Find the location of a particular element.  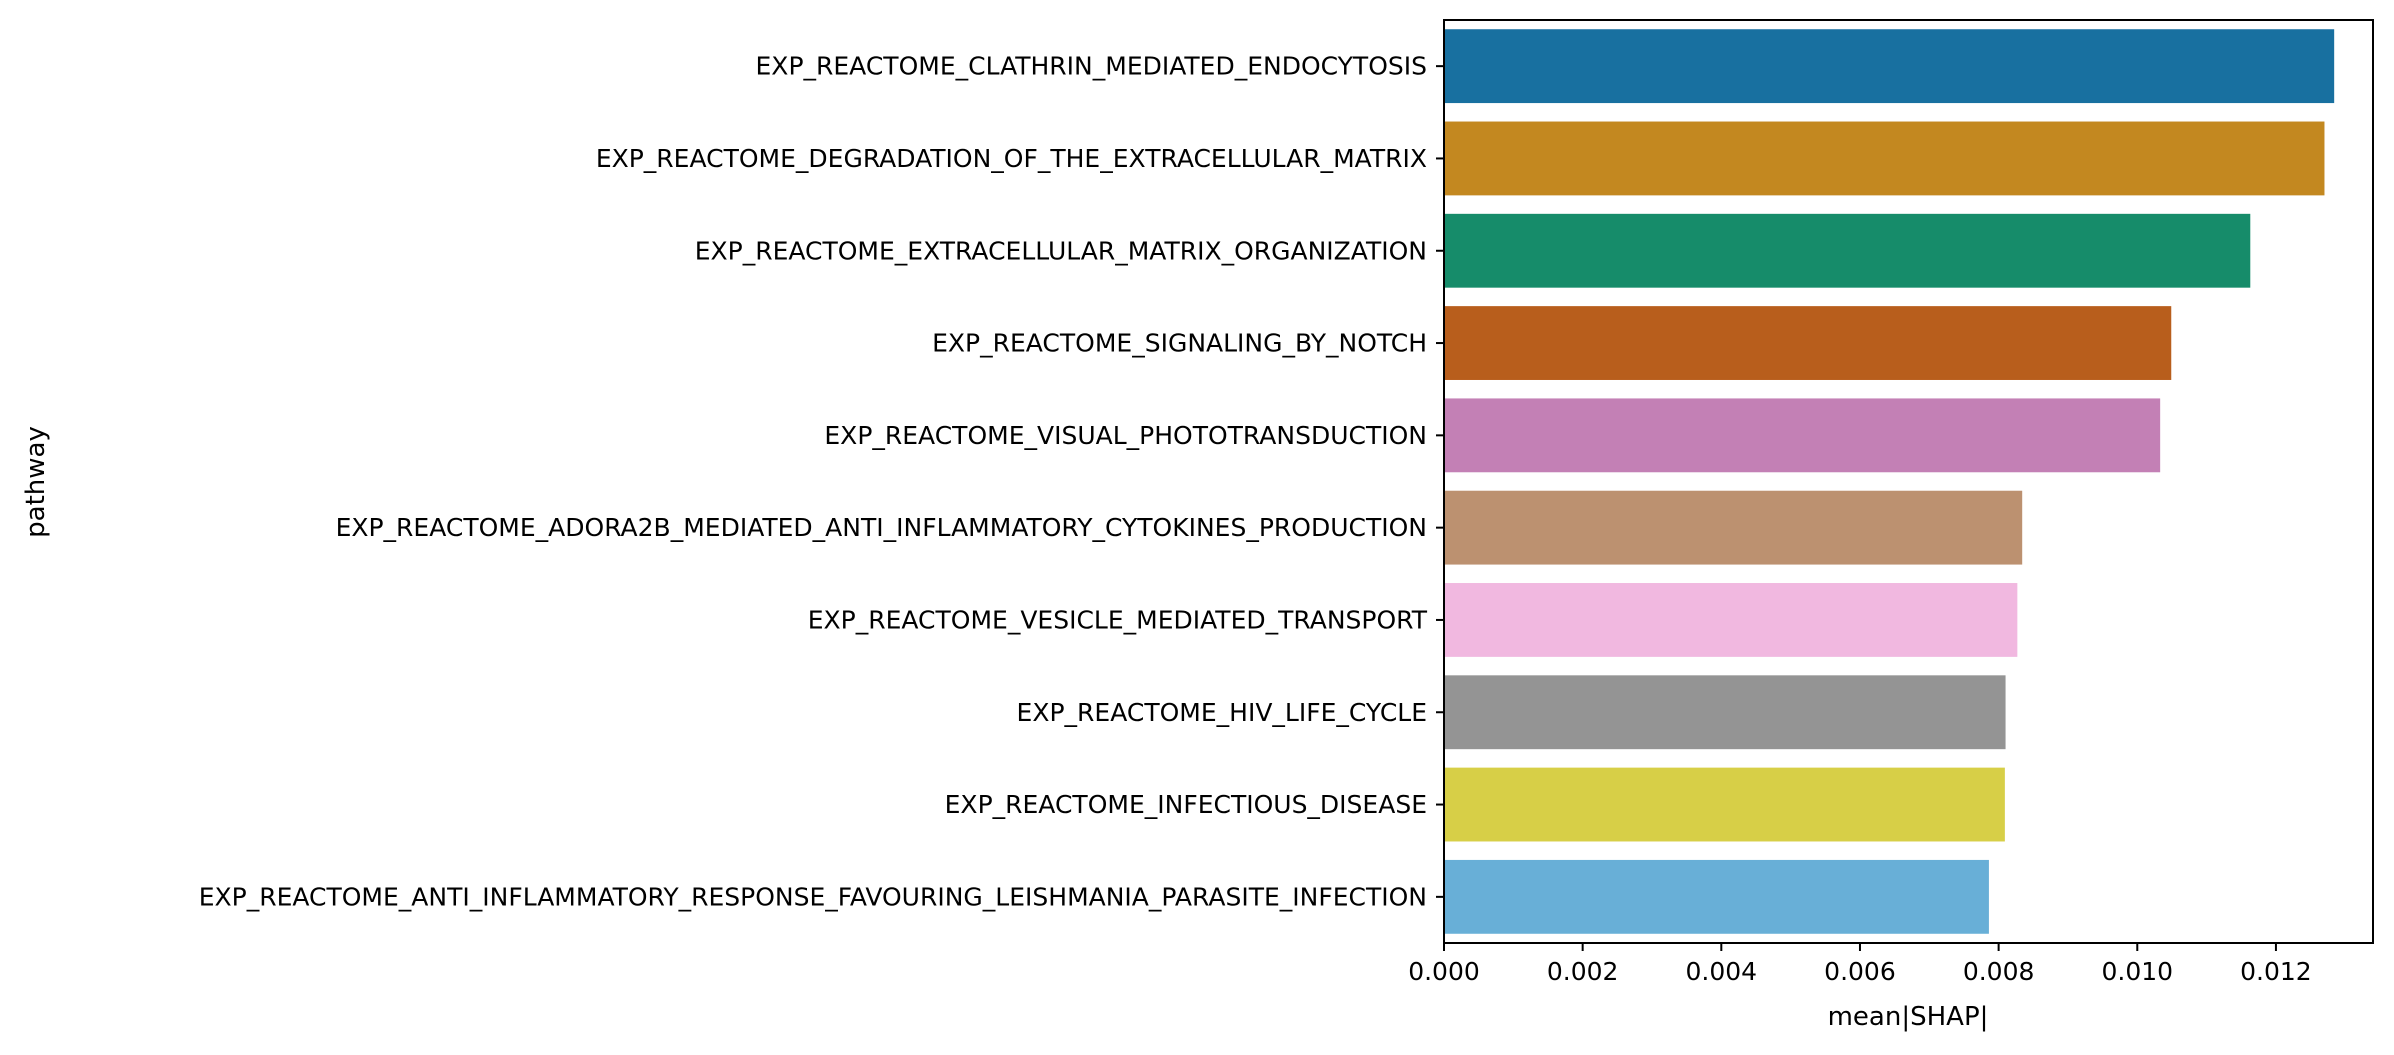

x-tick-label: 0.012 is located at coordinates (2276, 971).